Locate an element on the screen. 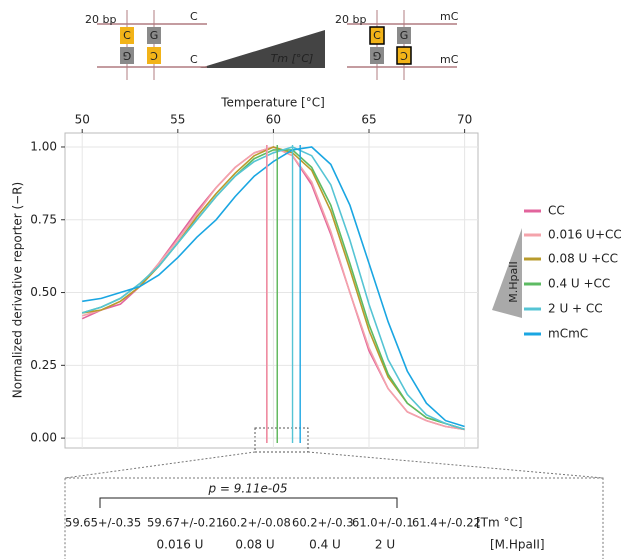 Image resolution: width=621 pixels, height=559 pixels. x-tick-label: 50 is located at coordinates (82, 120).